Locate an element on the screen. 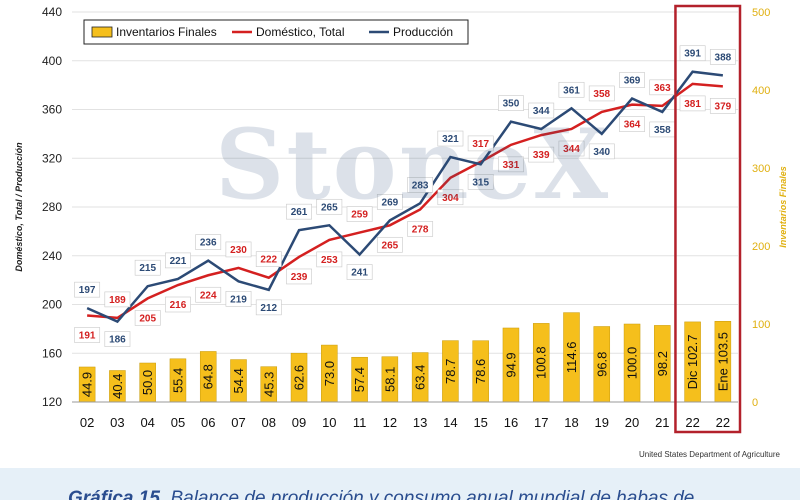 This screenshot has width=800, height=500. x-tick-label: 07 is located at coordinates (238, 422).